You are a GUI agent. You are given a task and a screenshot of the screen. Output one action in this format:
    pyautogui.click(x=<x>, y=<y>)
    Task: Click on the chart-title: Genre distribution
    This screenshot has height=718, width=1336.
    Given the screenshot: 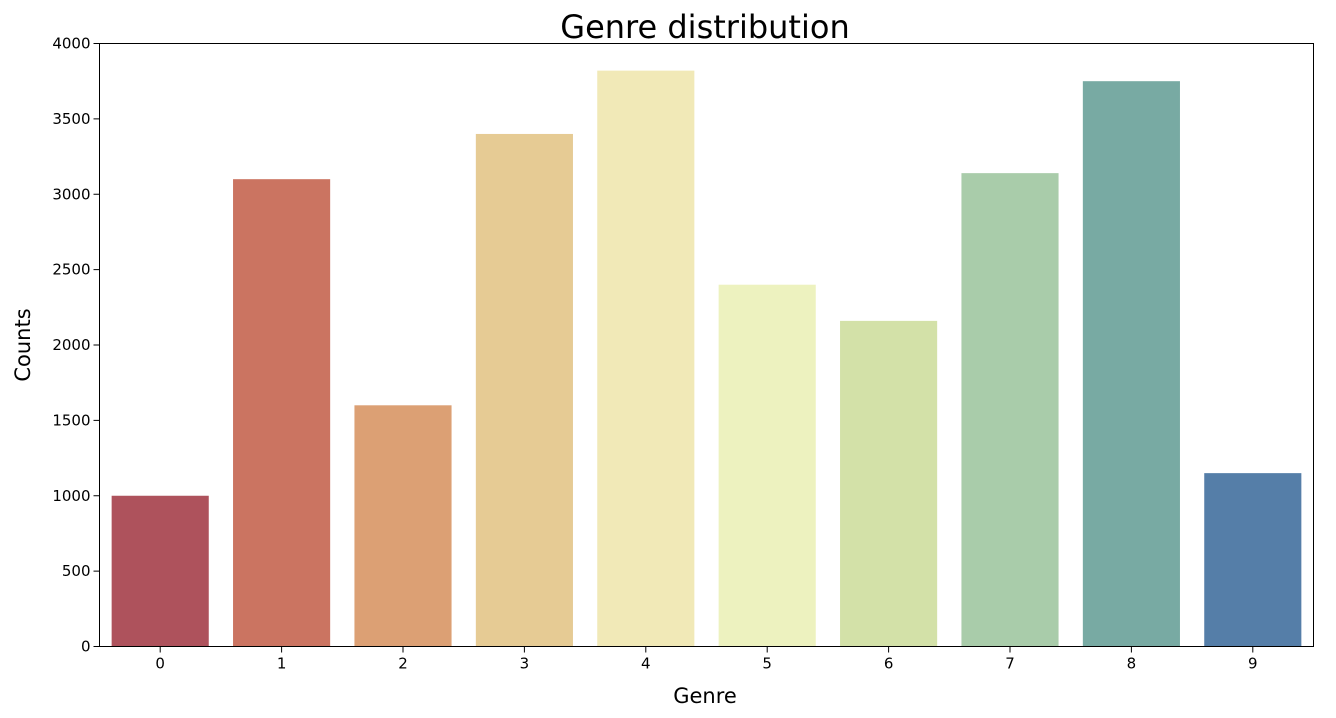 What is the action you would take?
    pyautogui.click(x=704, y=27)
    